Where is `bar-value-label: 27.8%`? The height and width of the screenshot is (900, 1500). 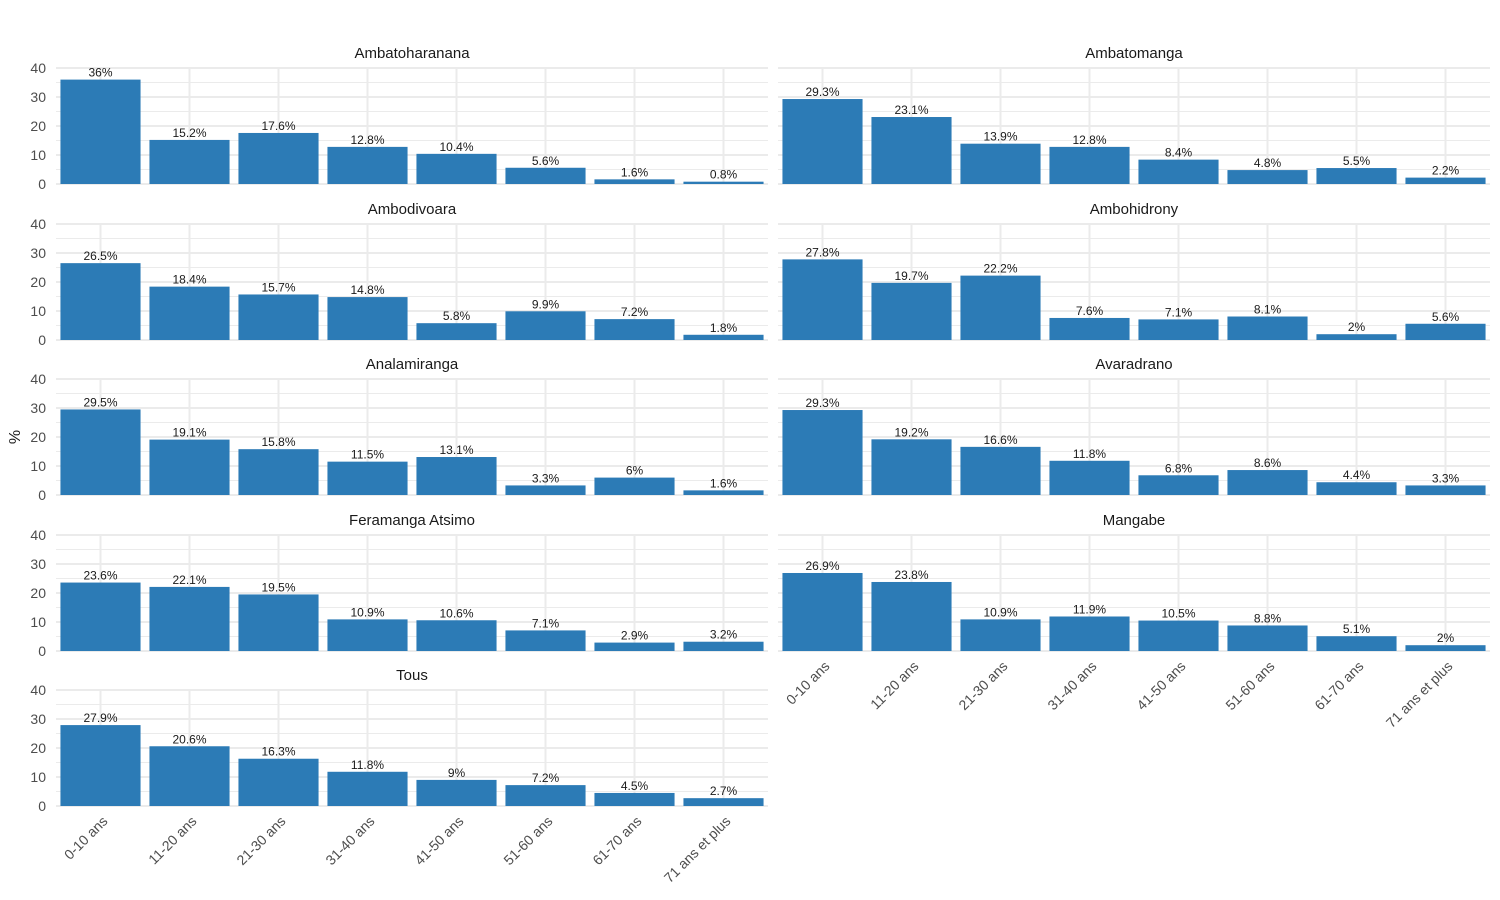 bar-value-label: 27.8% is located at coordinates (822, 252).